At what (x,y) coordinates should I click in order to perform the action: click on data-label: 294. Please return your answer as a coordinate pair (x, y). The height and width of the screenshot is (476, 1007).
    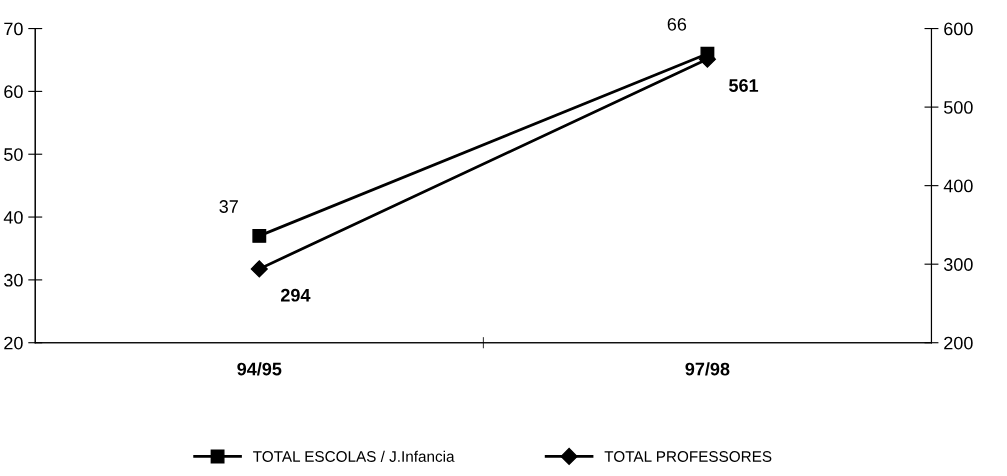
    Looking at the image, I should click on (295, 295).